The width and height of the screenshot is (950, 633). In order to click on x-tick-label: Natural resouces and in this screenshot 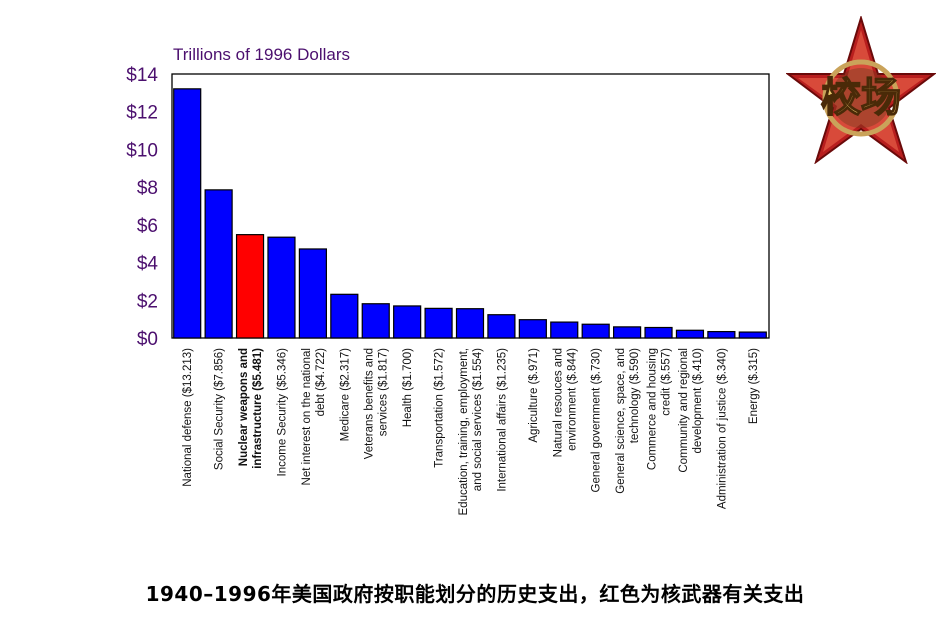, I will do `click(558, 402)`.